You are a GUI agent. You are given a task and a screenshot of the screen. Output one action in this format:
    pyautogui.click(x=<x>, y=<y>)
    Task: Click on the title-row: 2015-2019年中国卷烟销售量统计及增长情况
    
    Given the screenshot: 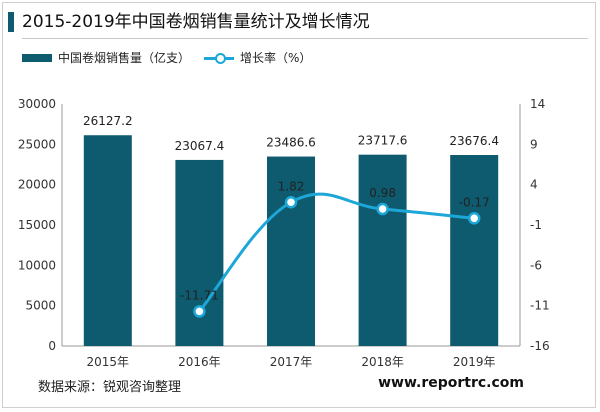 What is the action you would take?
    pyautogui.click(x=298, y=22)
    